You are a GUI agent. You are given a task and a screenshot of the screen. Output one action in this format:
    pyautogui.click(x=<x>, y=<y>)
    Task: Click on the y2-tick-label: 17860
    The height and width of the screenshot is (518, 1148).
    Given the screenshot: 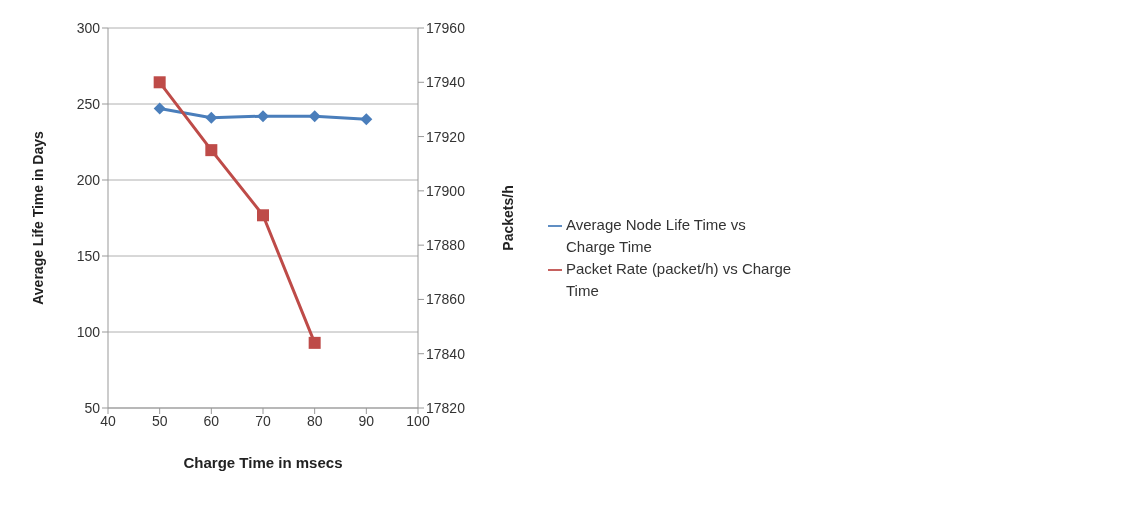 What is the action you would take?
    pyautogui.click(x=446, y=299)
    